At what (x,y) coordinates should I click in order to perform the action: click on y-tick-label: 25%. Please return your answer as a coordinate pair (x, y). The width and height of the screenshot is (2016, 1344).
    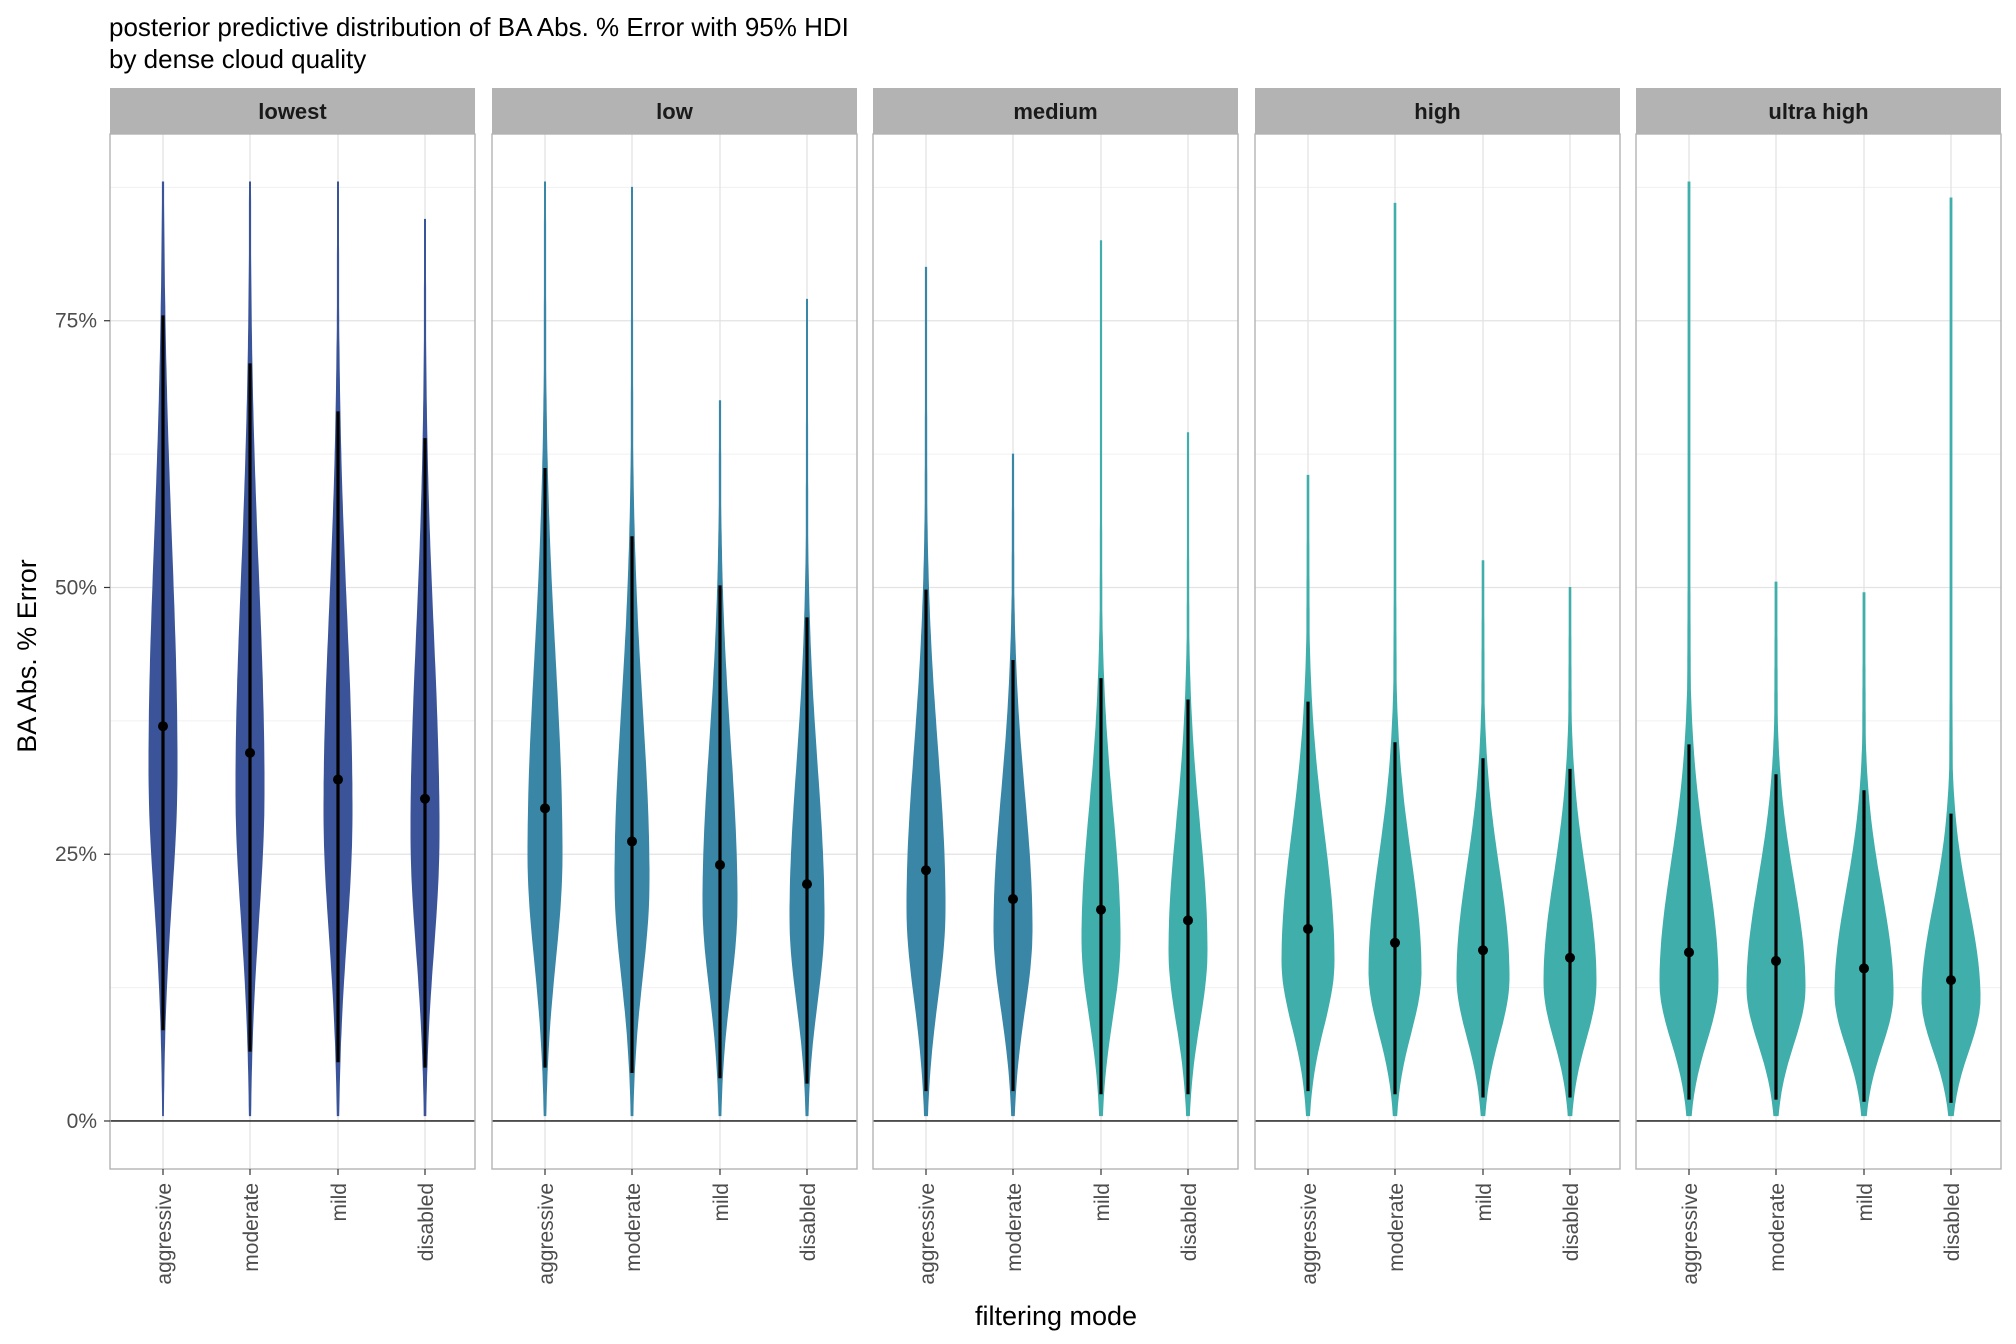
    Looking at the image, I should click on (76, 854).